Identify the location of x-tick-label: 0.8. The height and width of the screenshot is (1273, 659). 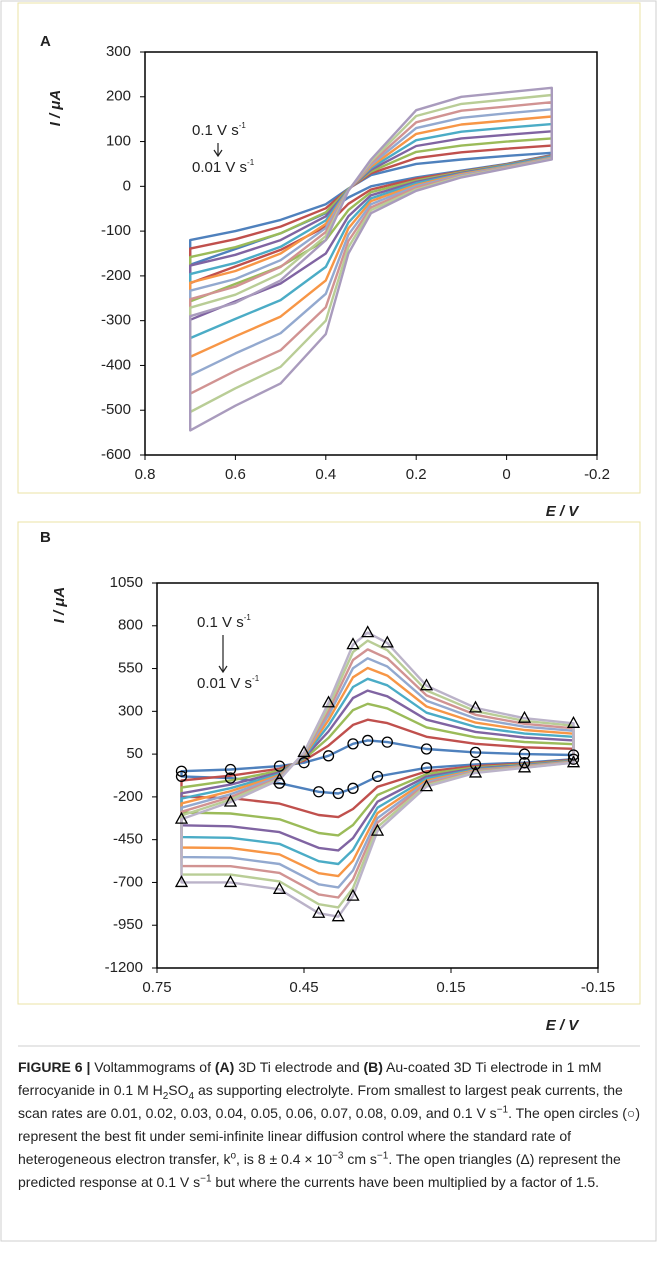
(145, 474).